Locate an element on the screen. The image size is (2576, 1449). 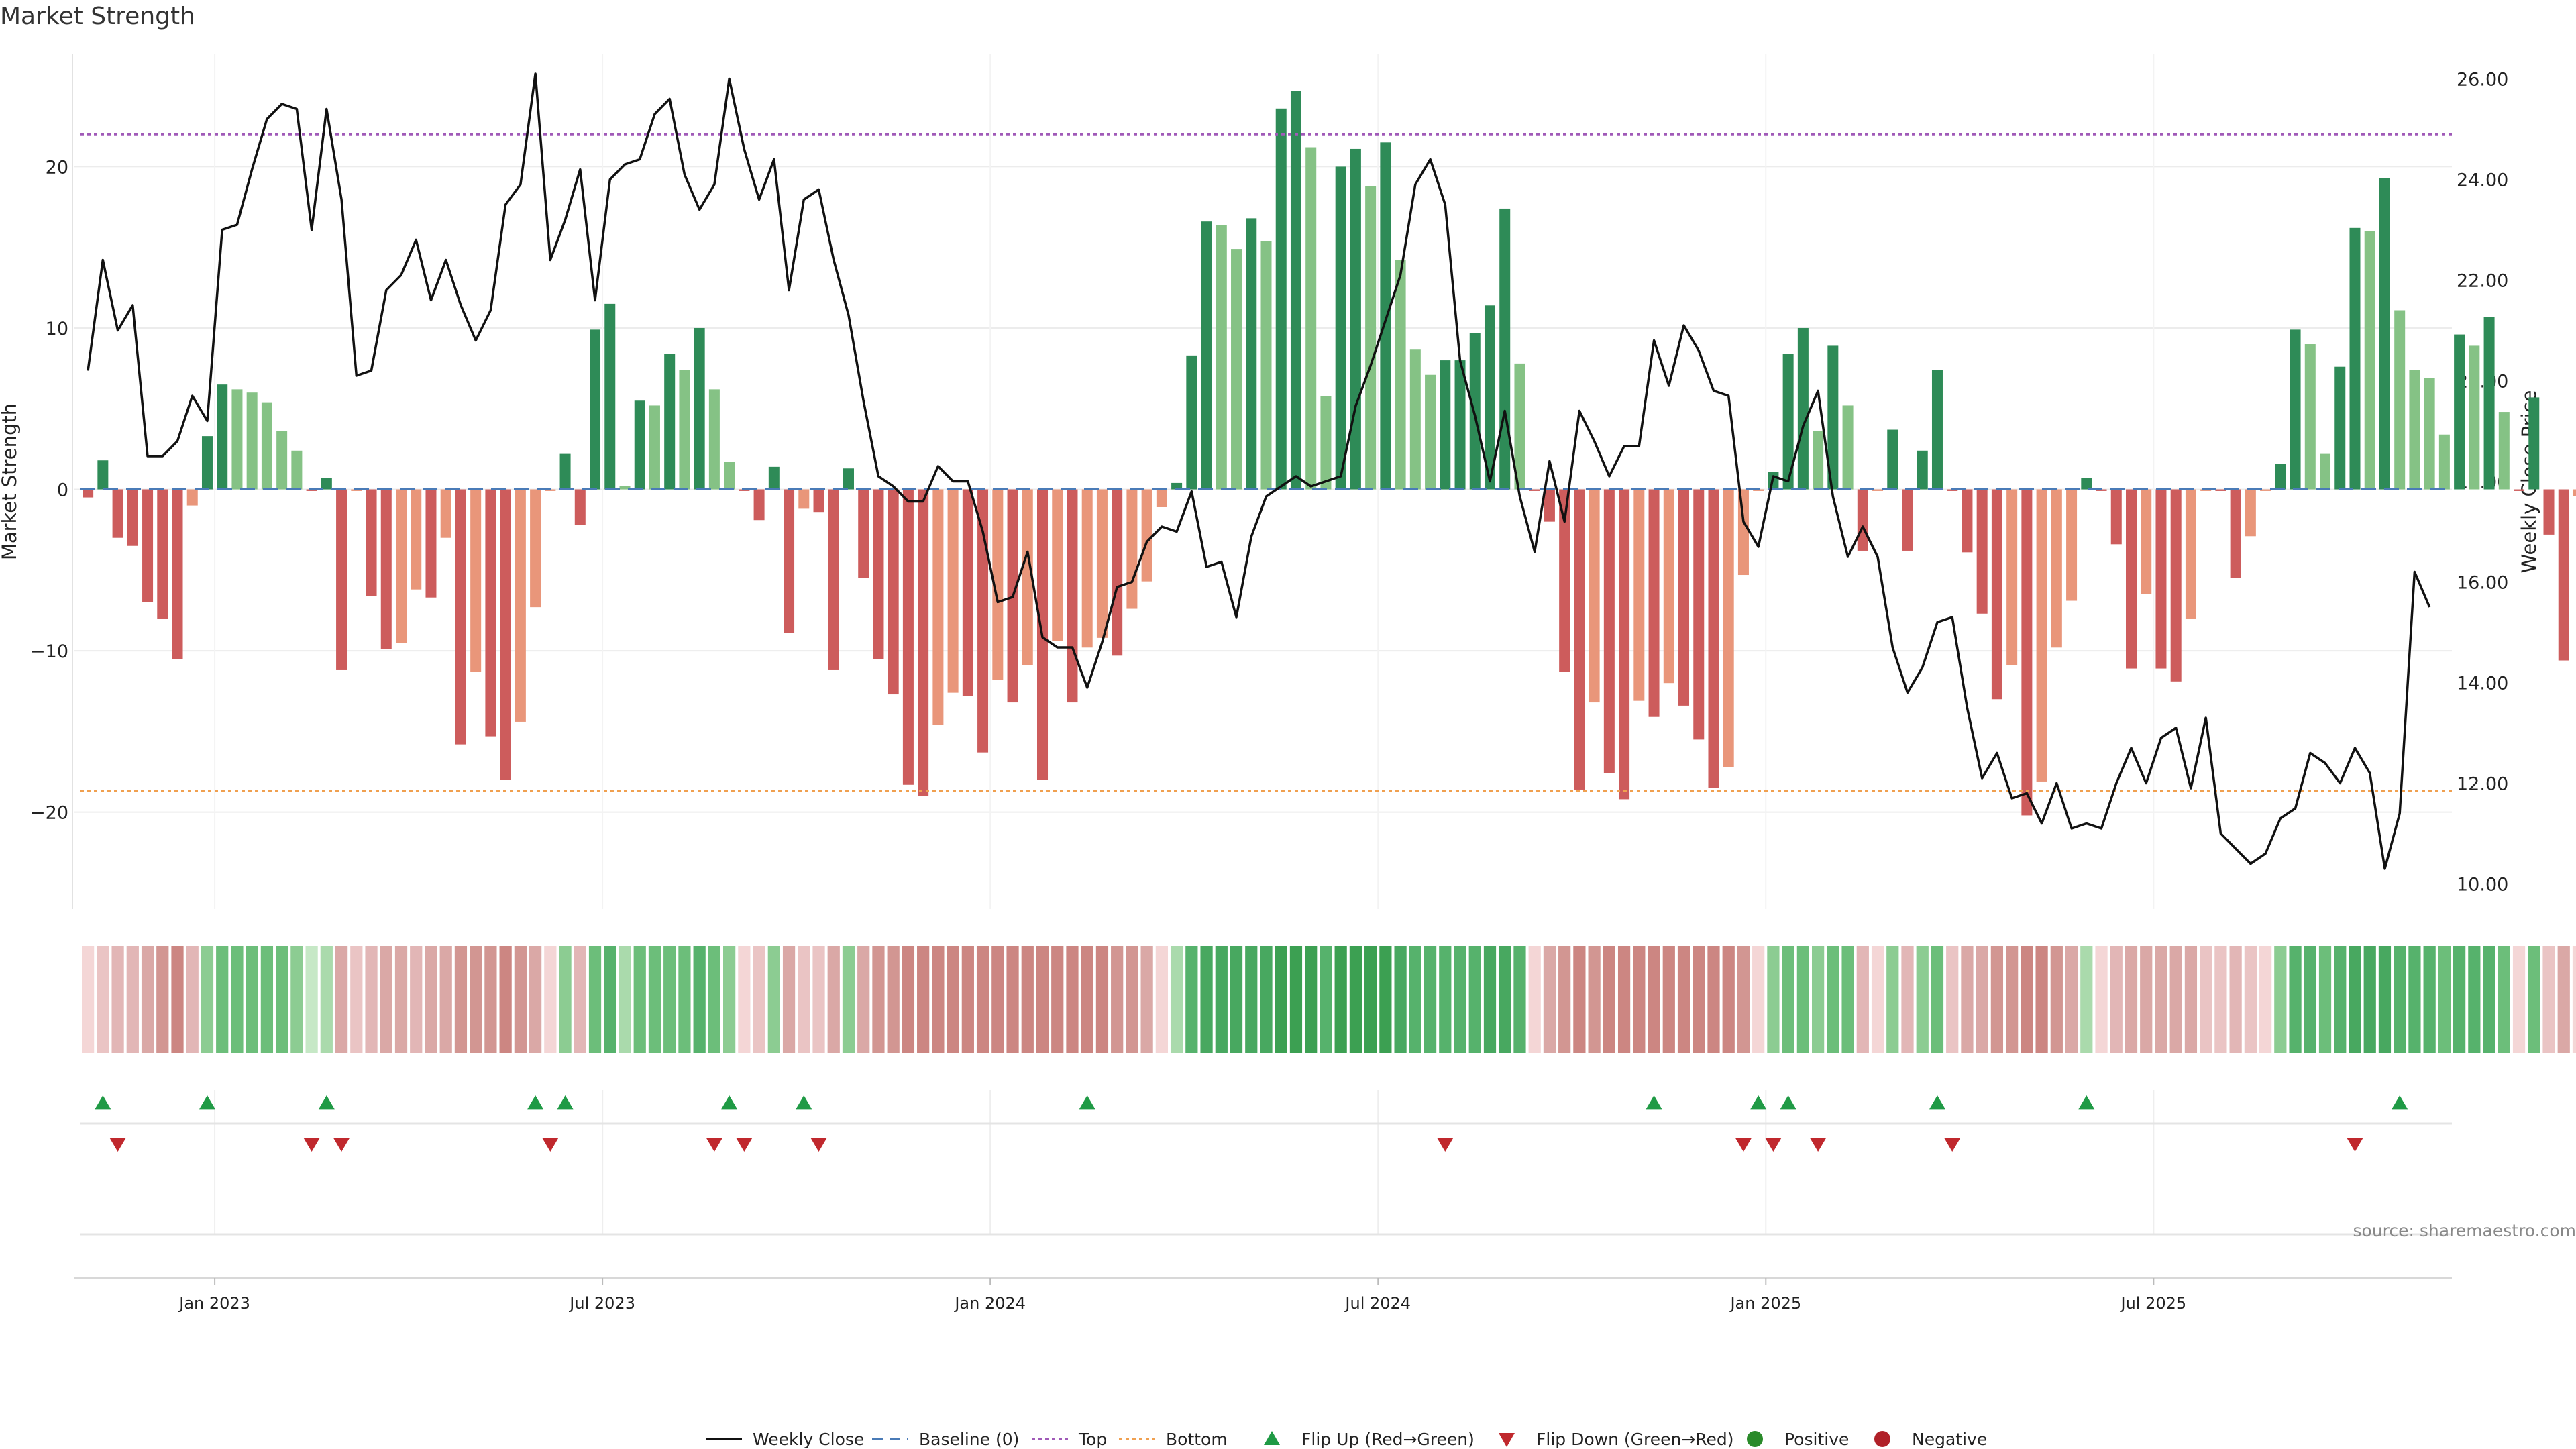
y-tick-label-right: 12.00 is located at coordinates (2482, 784).